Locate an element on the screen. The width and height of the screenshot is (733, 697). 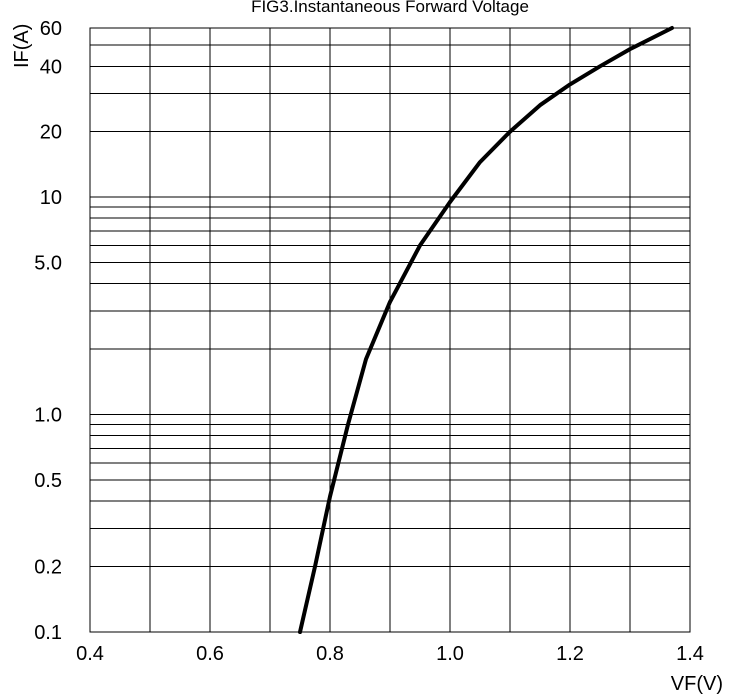
chart-title: FIG3.Instantaneous Forward Voltage is located at coordinates (390, 8).